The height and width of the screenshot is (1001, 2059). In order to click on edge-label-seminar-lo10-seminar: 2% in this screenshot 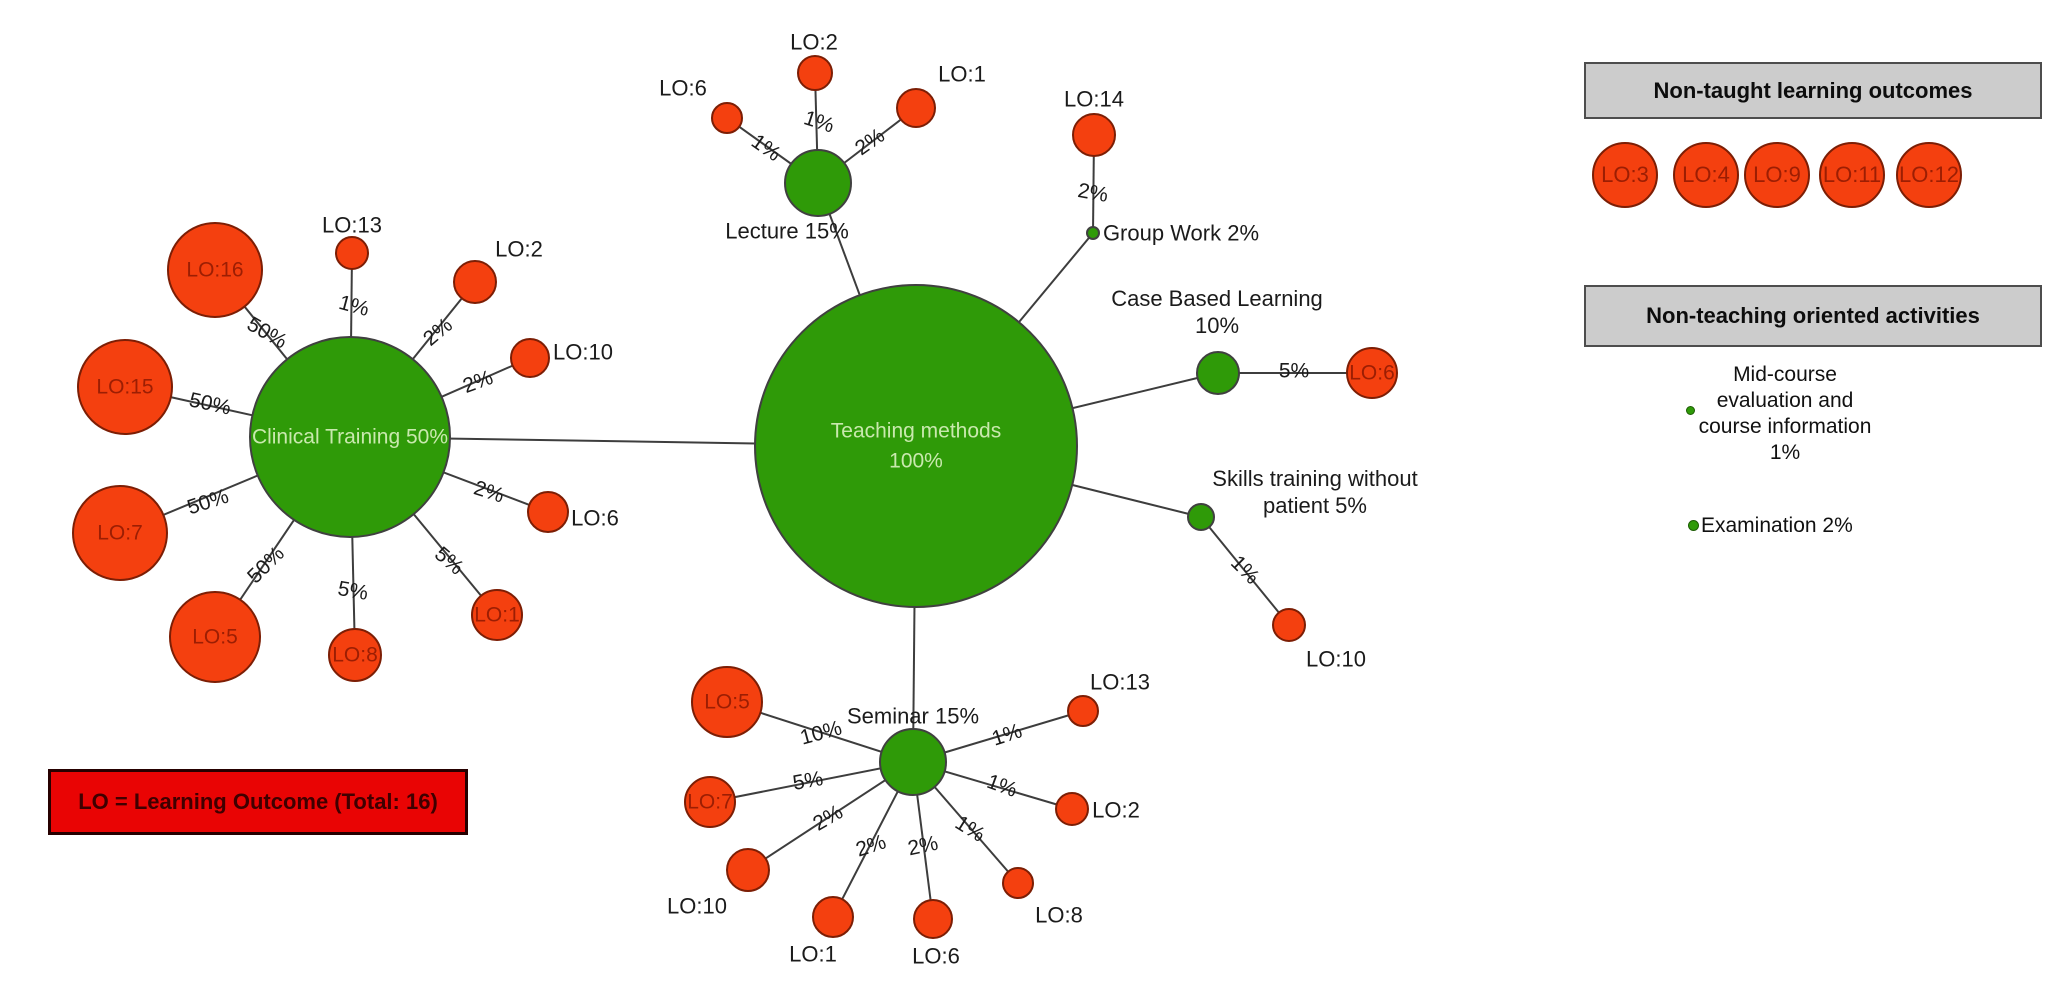, I will do `click(828, 817)`.